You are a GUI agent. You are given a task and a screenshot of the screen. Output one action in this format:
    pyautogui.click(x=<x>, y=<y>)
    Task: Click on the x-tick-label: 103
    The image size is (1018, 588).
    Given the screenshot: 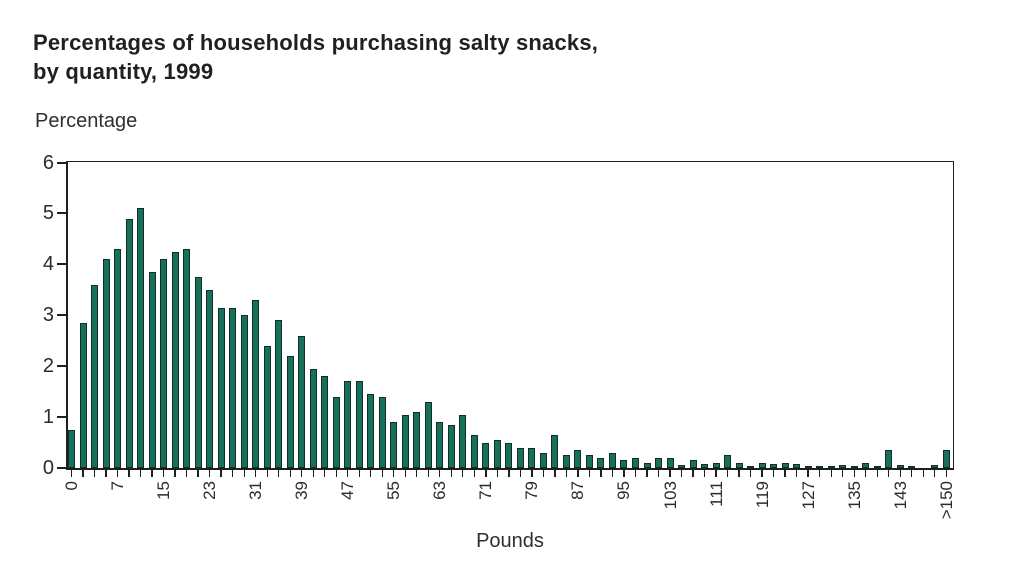 What is the action you would take?
    pyautogui.click(x=670, y=495)
    